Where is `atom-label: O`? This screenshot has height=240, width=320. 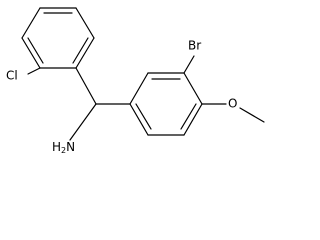 atom-label: O is located at coordinates (232, 104).